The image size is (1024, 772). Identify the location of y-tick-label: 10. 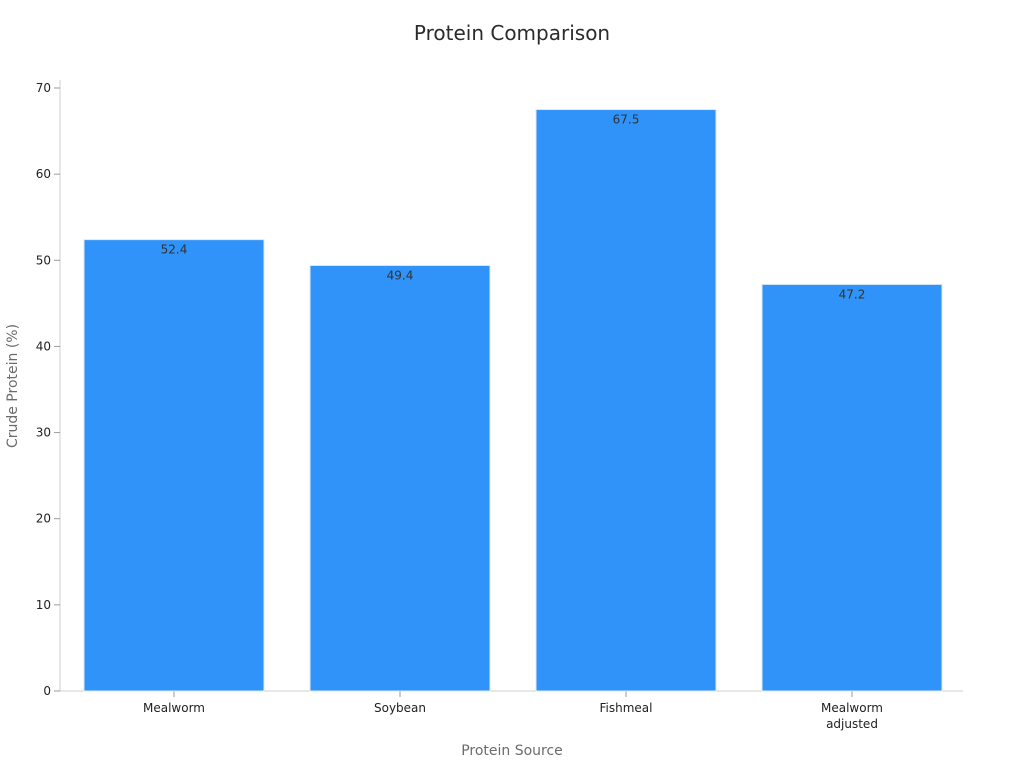
(43, 605).